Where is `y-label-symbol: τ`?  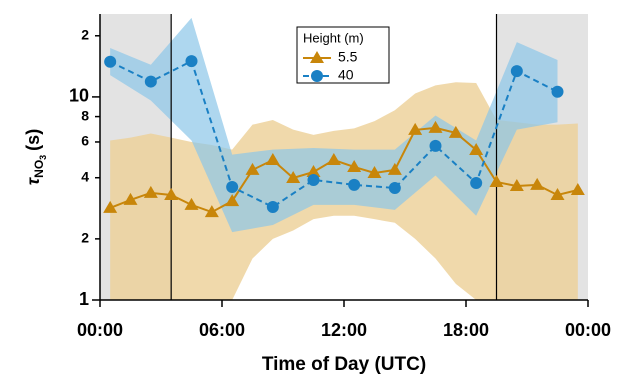 y-label-symbol: τ is located at coordinates (33, 180).